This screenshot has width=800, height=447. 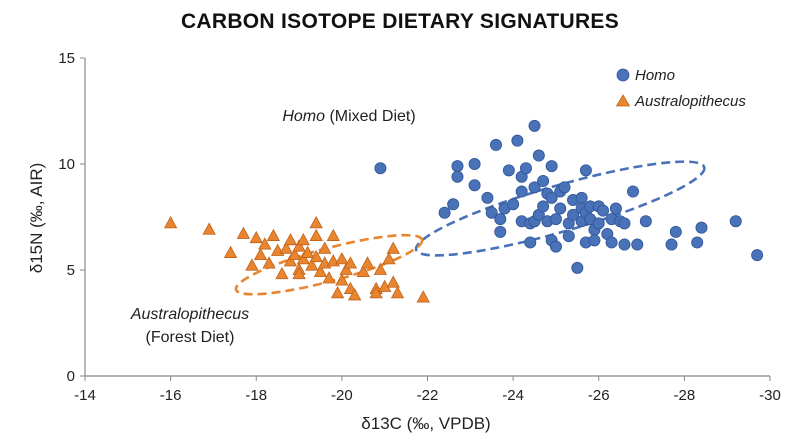 What do you see at coordinates (623, 75) in the screenshot?
I see `legend-homo-marker` at bounding box center [623, 75].